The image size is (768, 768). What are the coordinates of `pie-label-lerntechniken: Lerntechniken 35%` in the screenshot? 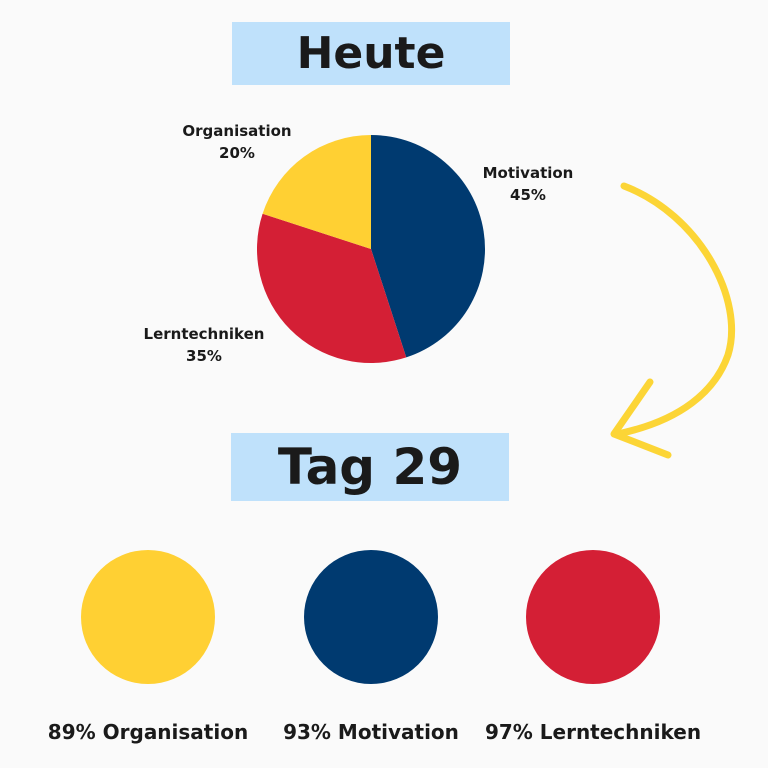 It's located at (204, 345).